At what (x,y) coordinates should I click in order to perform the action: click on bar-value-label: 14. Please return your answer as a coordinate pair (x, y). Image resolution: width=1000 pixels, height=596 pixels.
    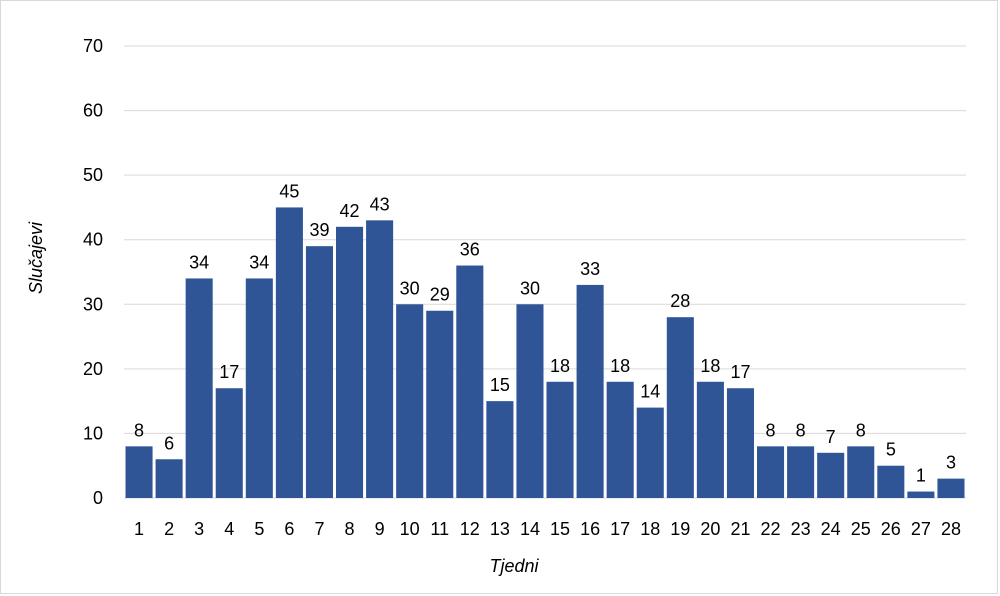
    Looking at the image, I should click on (650, 392).